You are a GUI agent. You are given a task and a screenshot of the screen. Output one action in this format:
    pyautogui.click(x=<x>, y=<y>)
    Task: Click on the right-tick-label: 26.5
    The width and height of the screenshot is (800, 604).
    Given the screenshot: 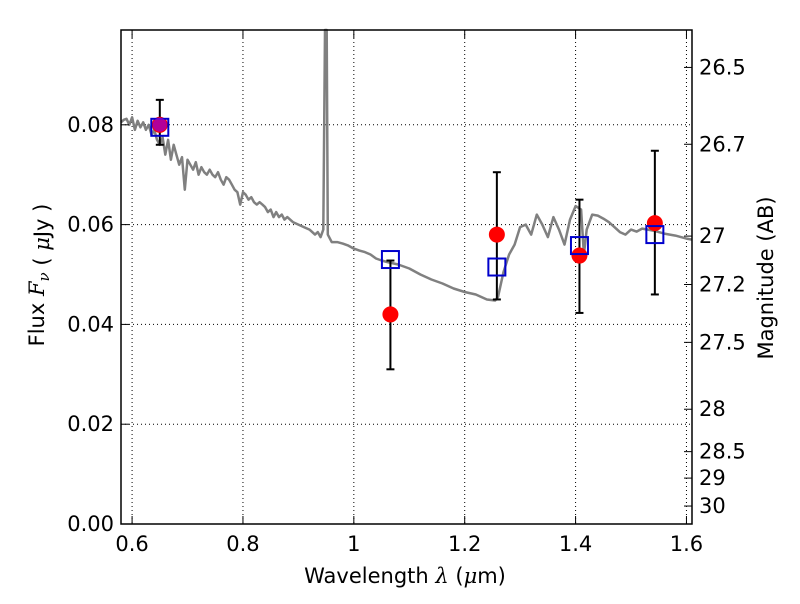 What is the action you would take?
    pyautogui.click(x=722, y=67)
    